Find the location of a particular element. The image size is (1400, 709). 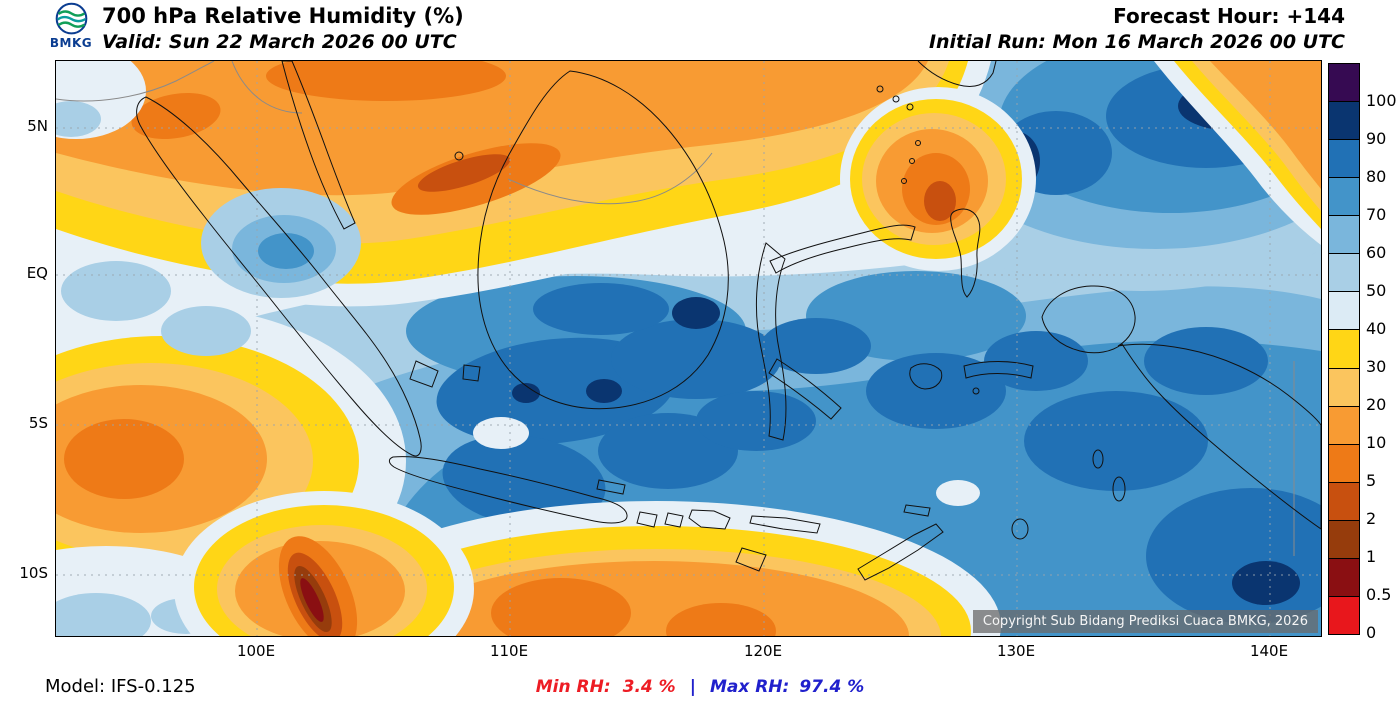

lon-tick-label: 100E is located at coordinates (256, 651).